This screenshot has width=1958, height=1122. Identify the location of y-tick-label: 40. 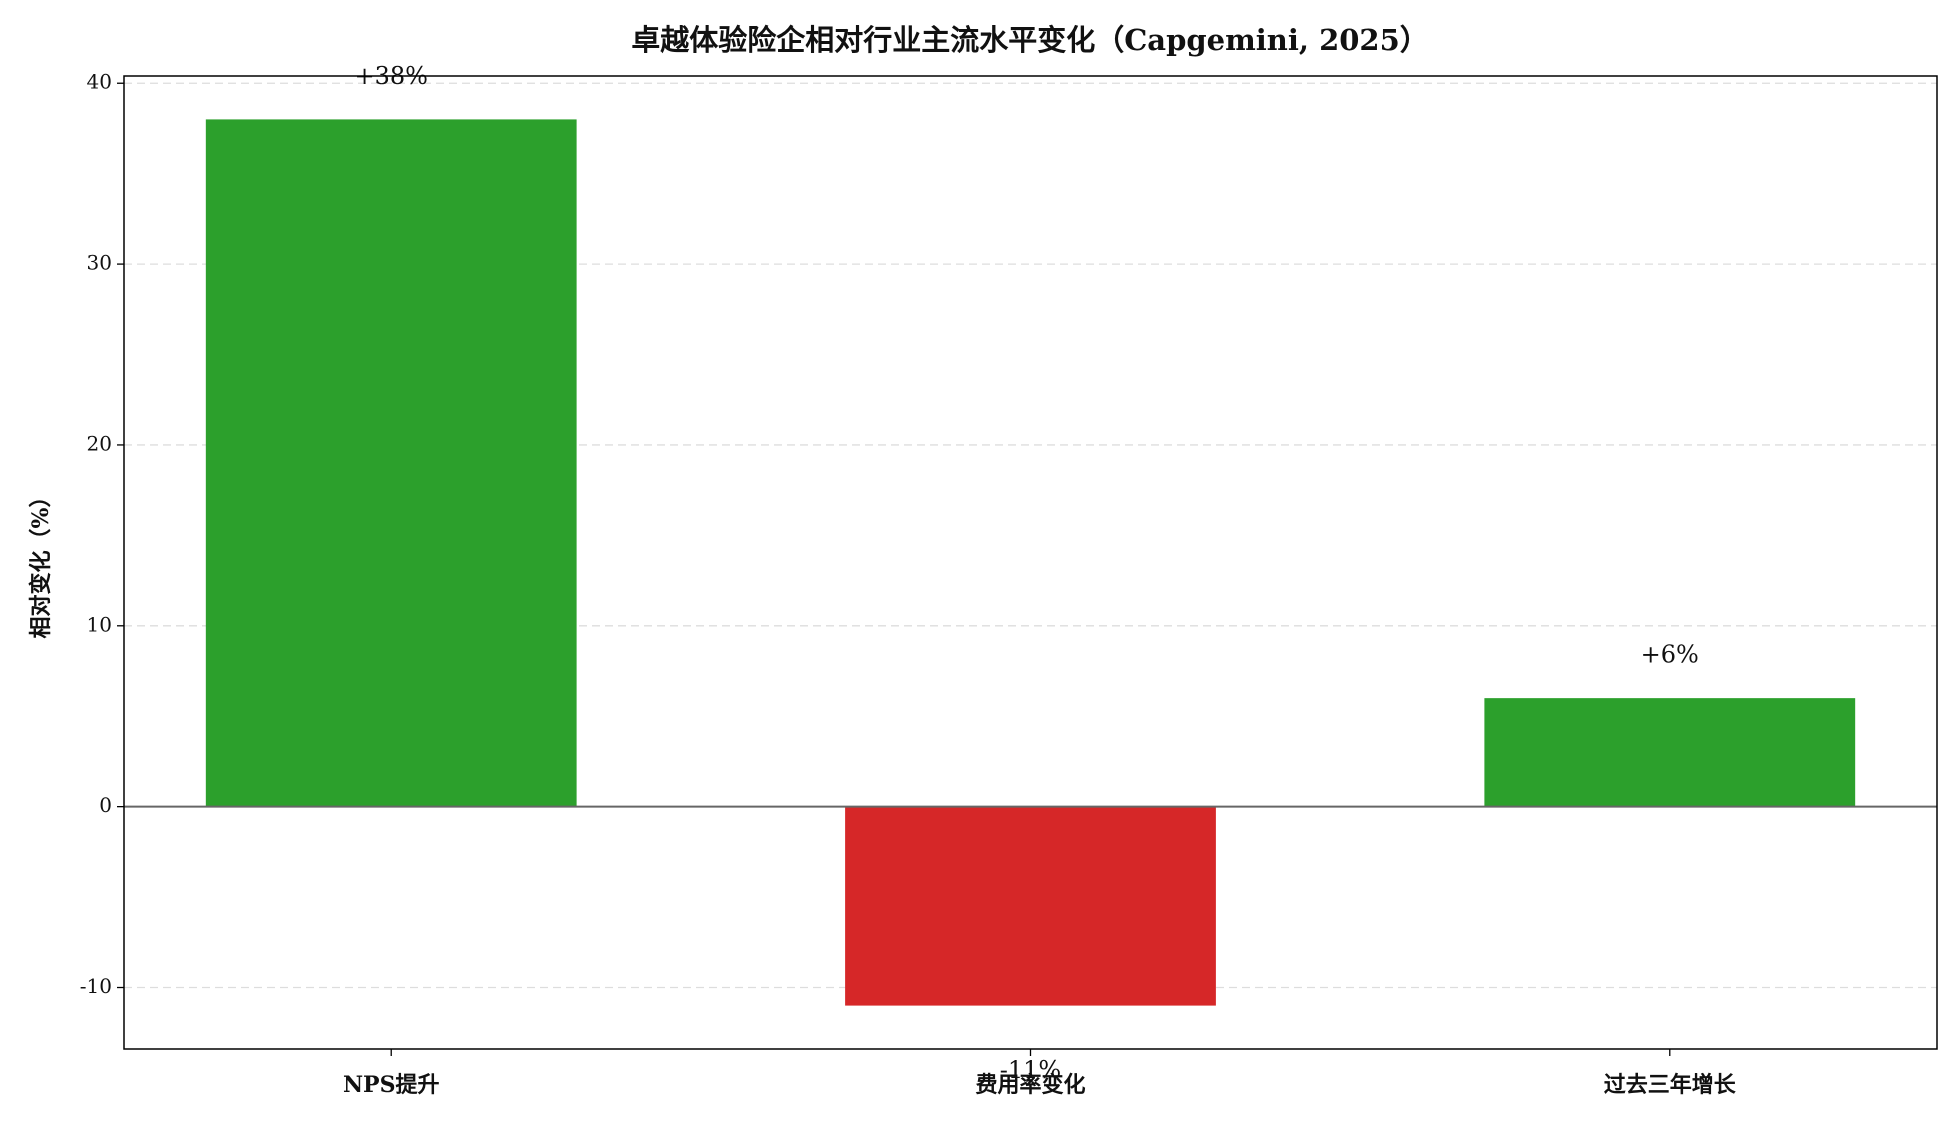
(99, 82).